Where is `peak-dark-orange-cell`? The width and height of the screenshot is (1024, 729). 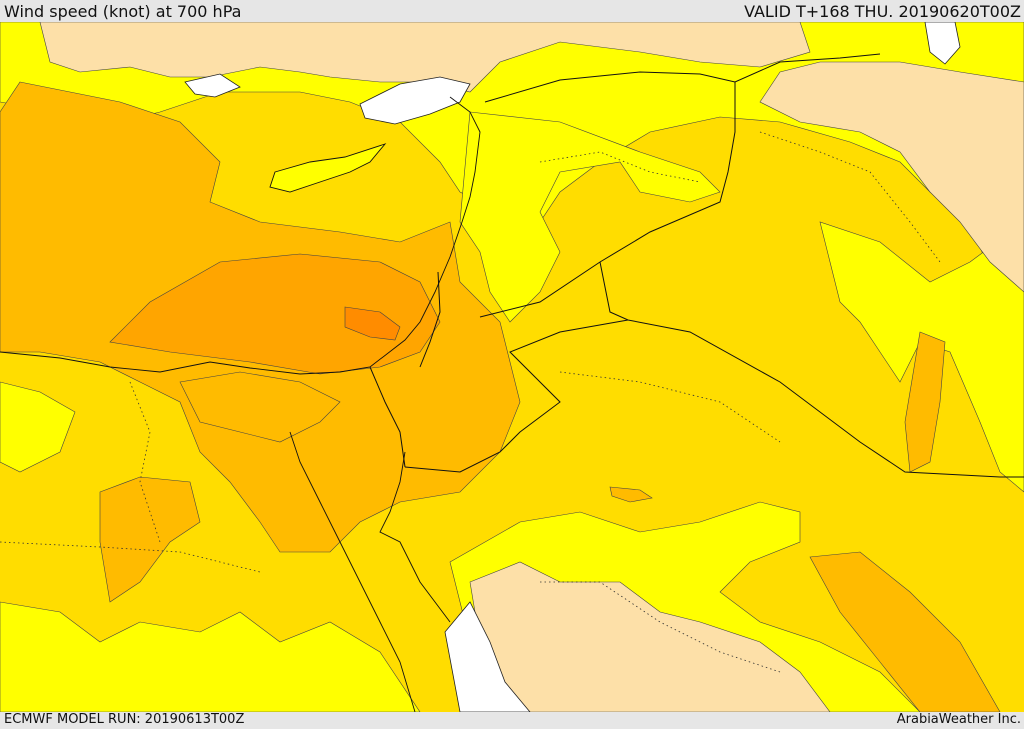 peak-dark-orange-cell is located at coordinates (372, 323).